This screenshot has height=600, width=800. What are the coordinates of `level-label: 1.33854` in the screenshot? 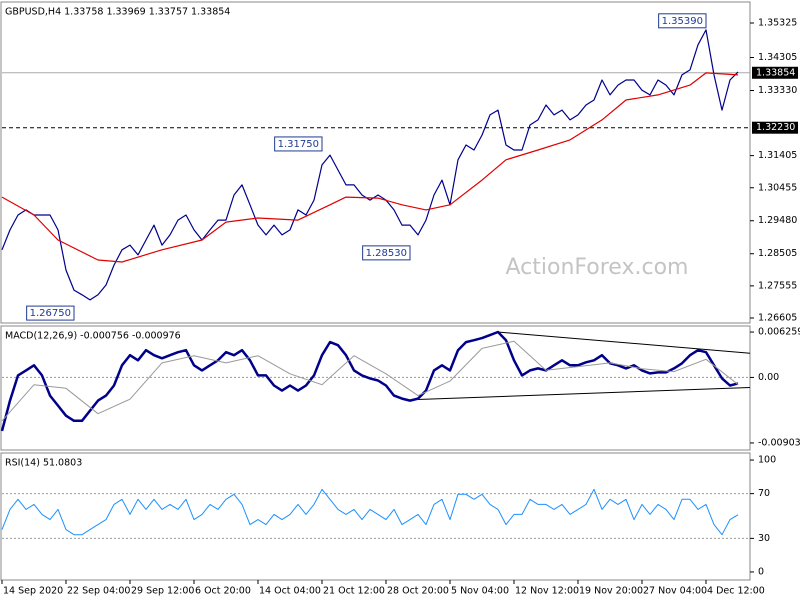 It's located at (775, 72).